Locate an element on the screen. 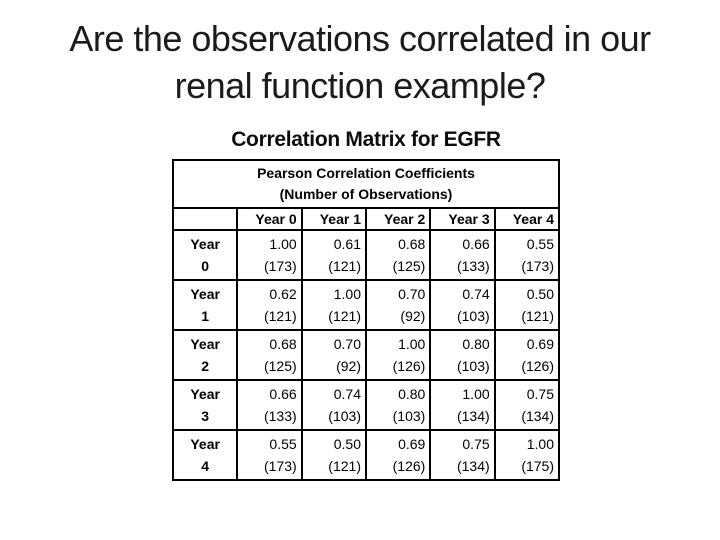  coefficient-cell: 1.00 (134) is located at coordinates (462, 405).